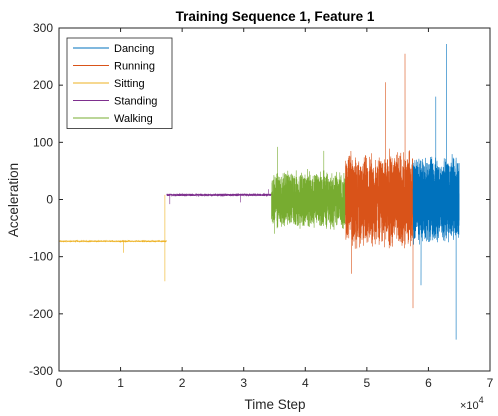 The height and width of the screenshot is (416, 498). I want to click on x-tick-label: 1, so click(120, 383).